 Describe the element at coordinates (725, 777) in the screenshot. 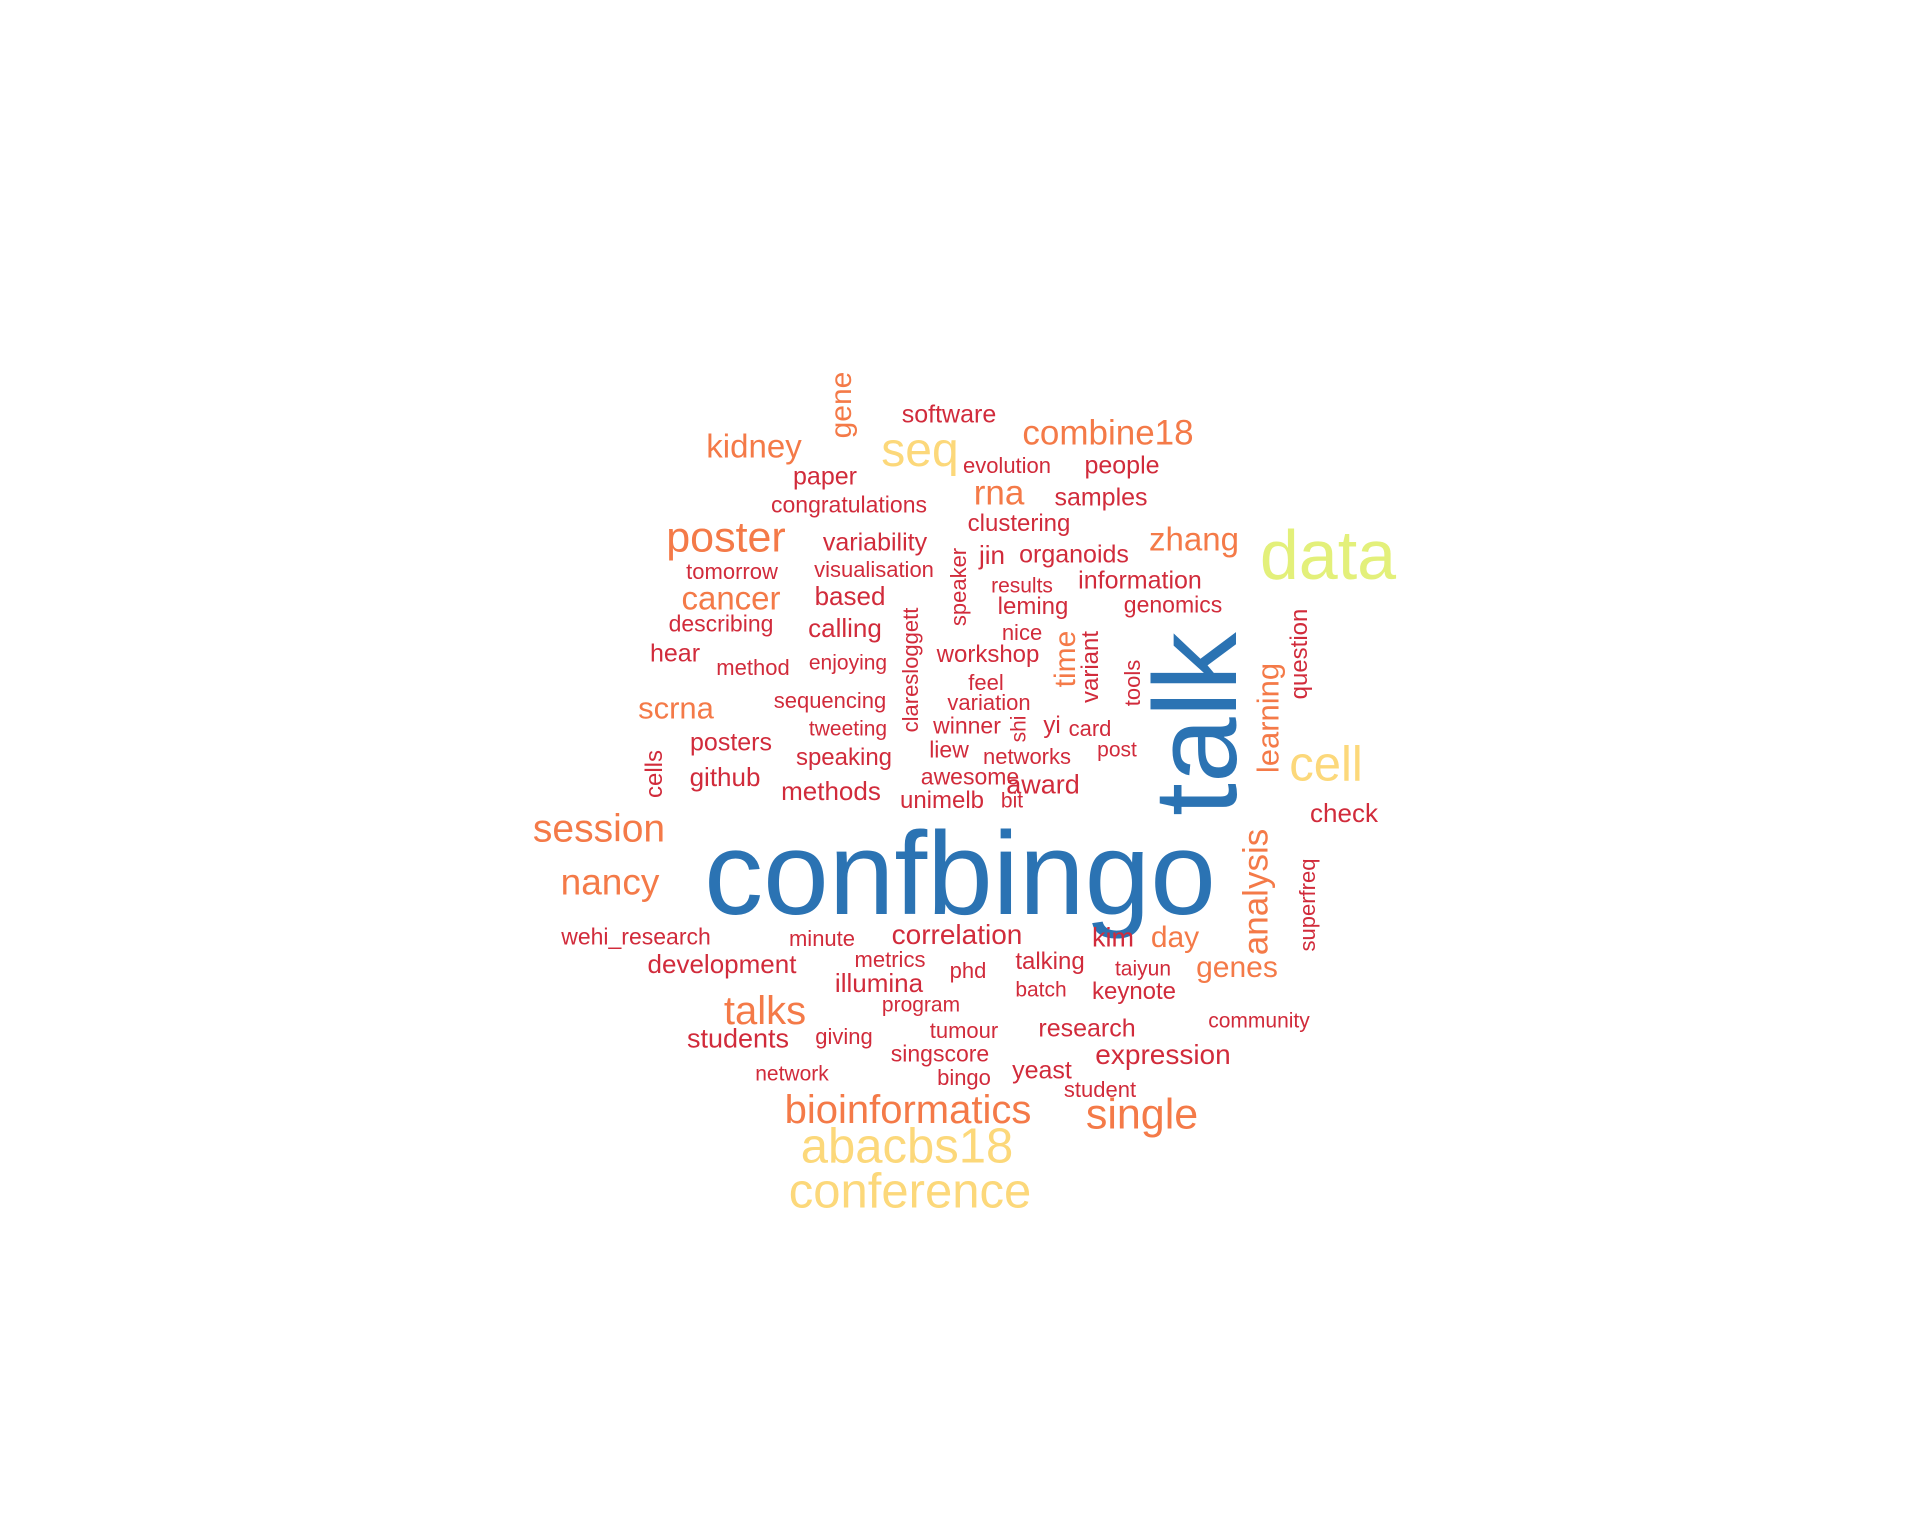

I see `word-github: github` at that location.